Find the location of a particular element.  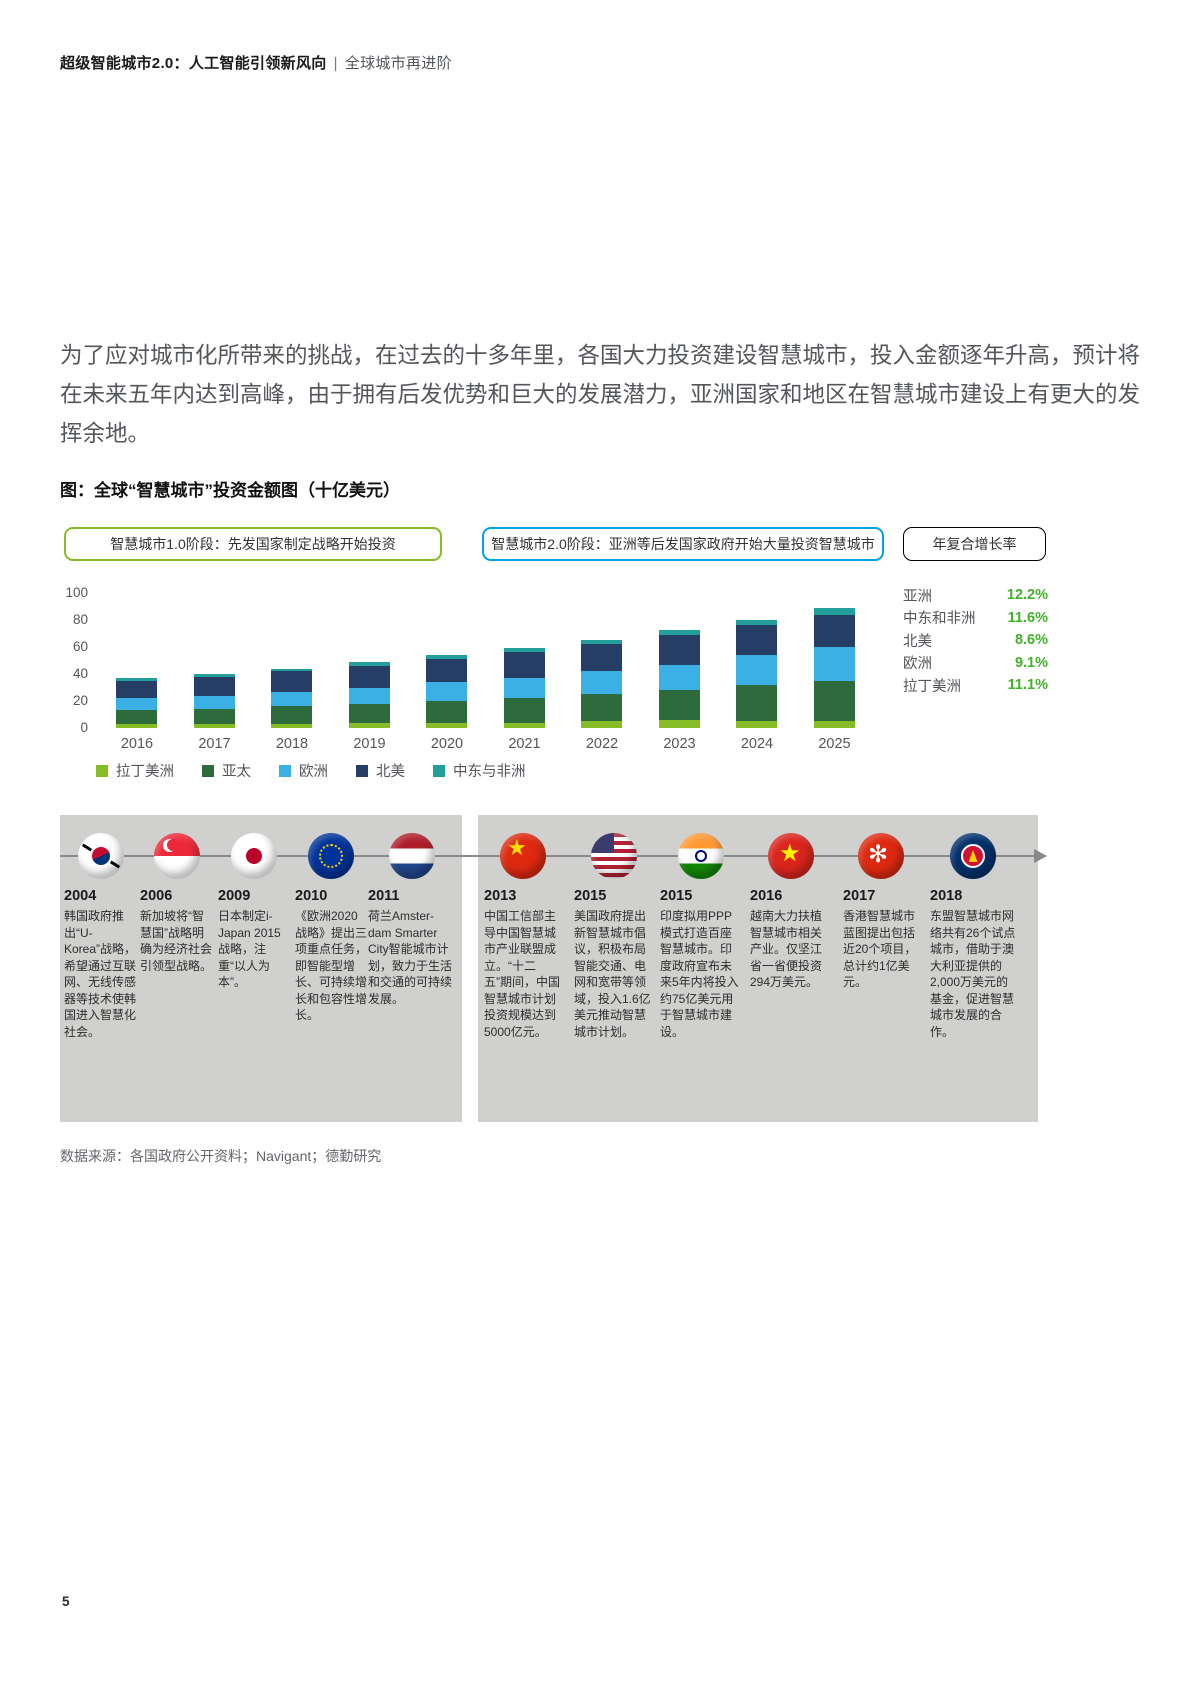

china-flag-icon: ★ is located at coordinates (523, 856).